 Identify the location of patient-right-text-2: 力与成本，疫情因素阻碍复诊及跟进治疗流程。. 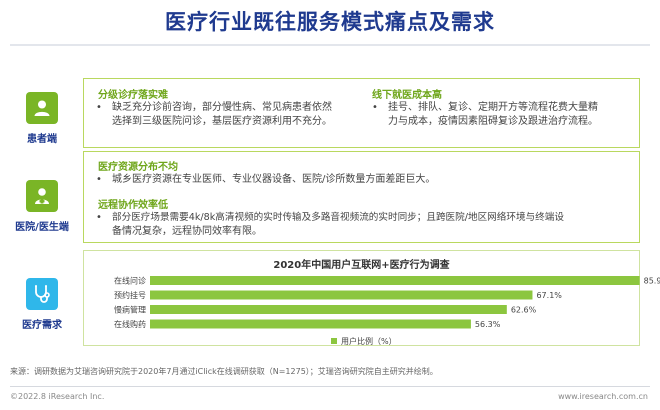
(493, 121).